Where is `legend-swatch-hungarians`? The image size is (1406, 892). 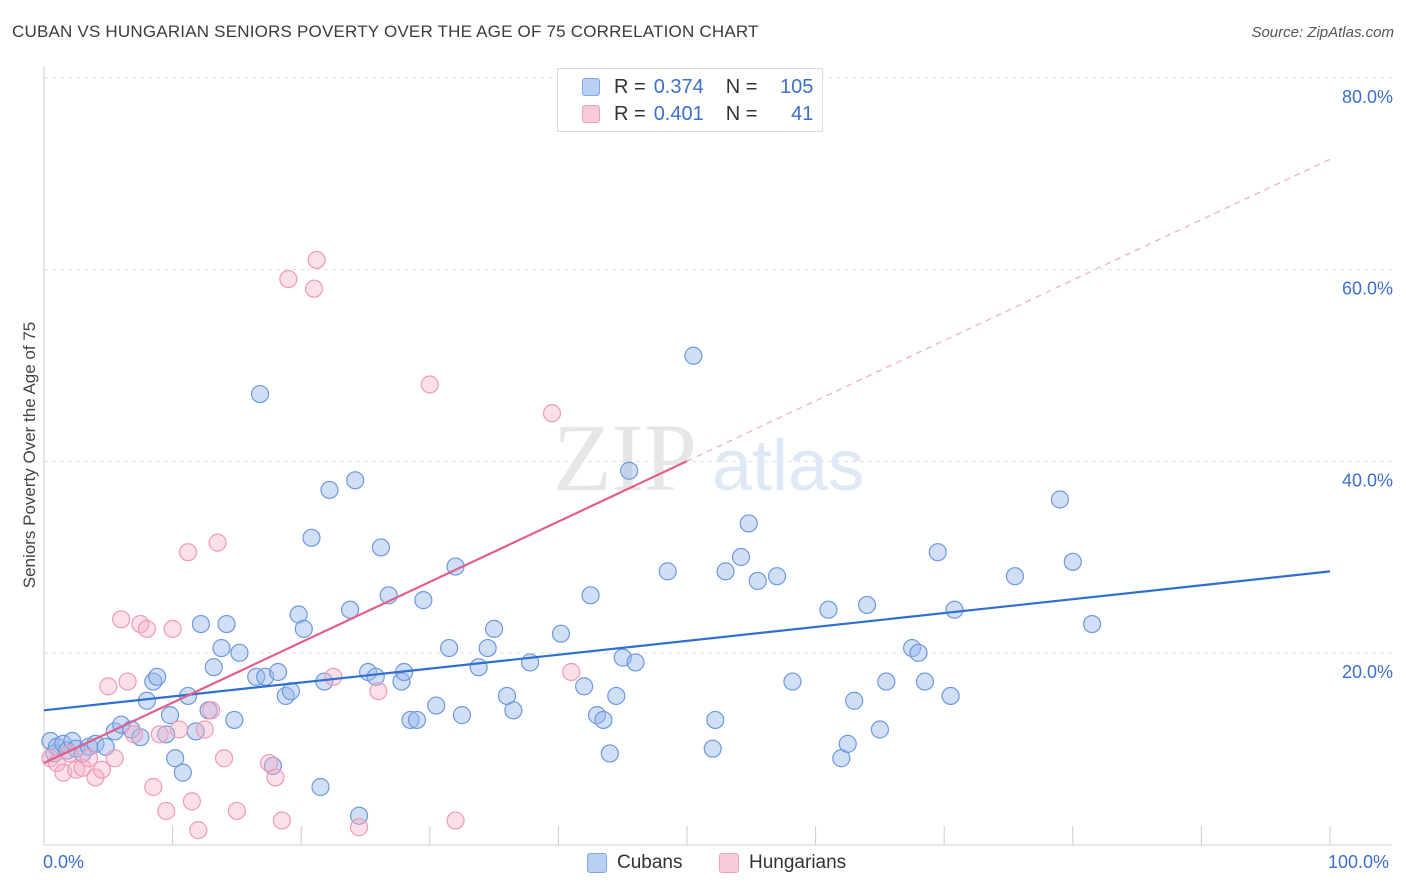
legend-swatch-hungarians is located at coordinates (591, 114).